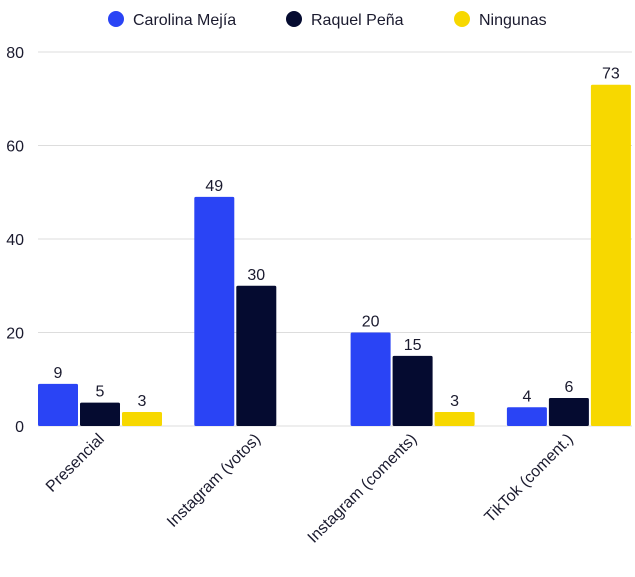  What do you see at coordinates (19, 427) in the screenshot?
I see `y-tick-label: 0` at bounding box center [19, 427].